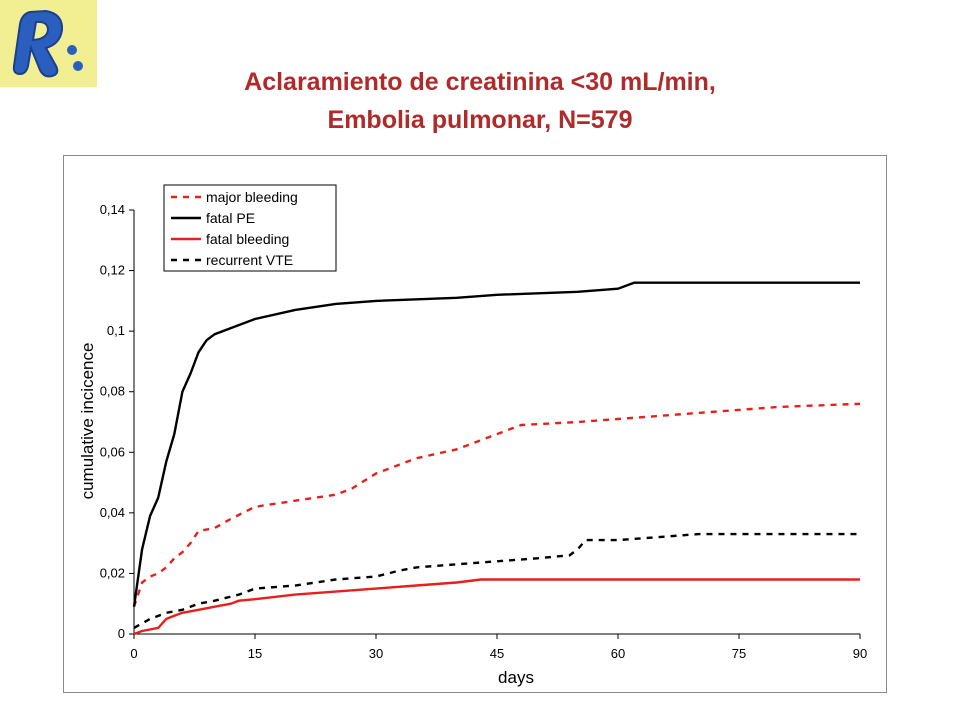 The image size is (960, 720). What do you see at coordinates (87, 421) in the screenshot?
I see `y-axis-title: cumulative incicence` at bounding box center [87, 421].